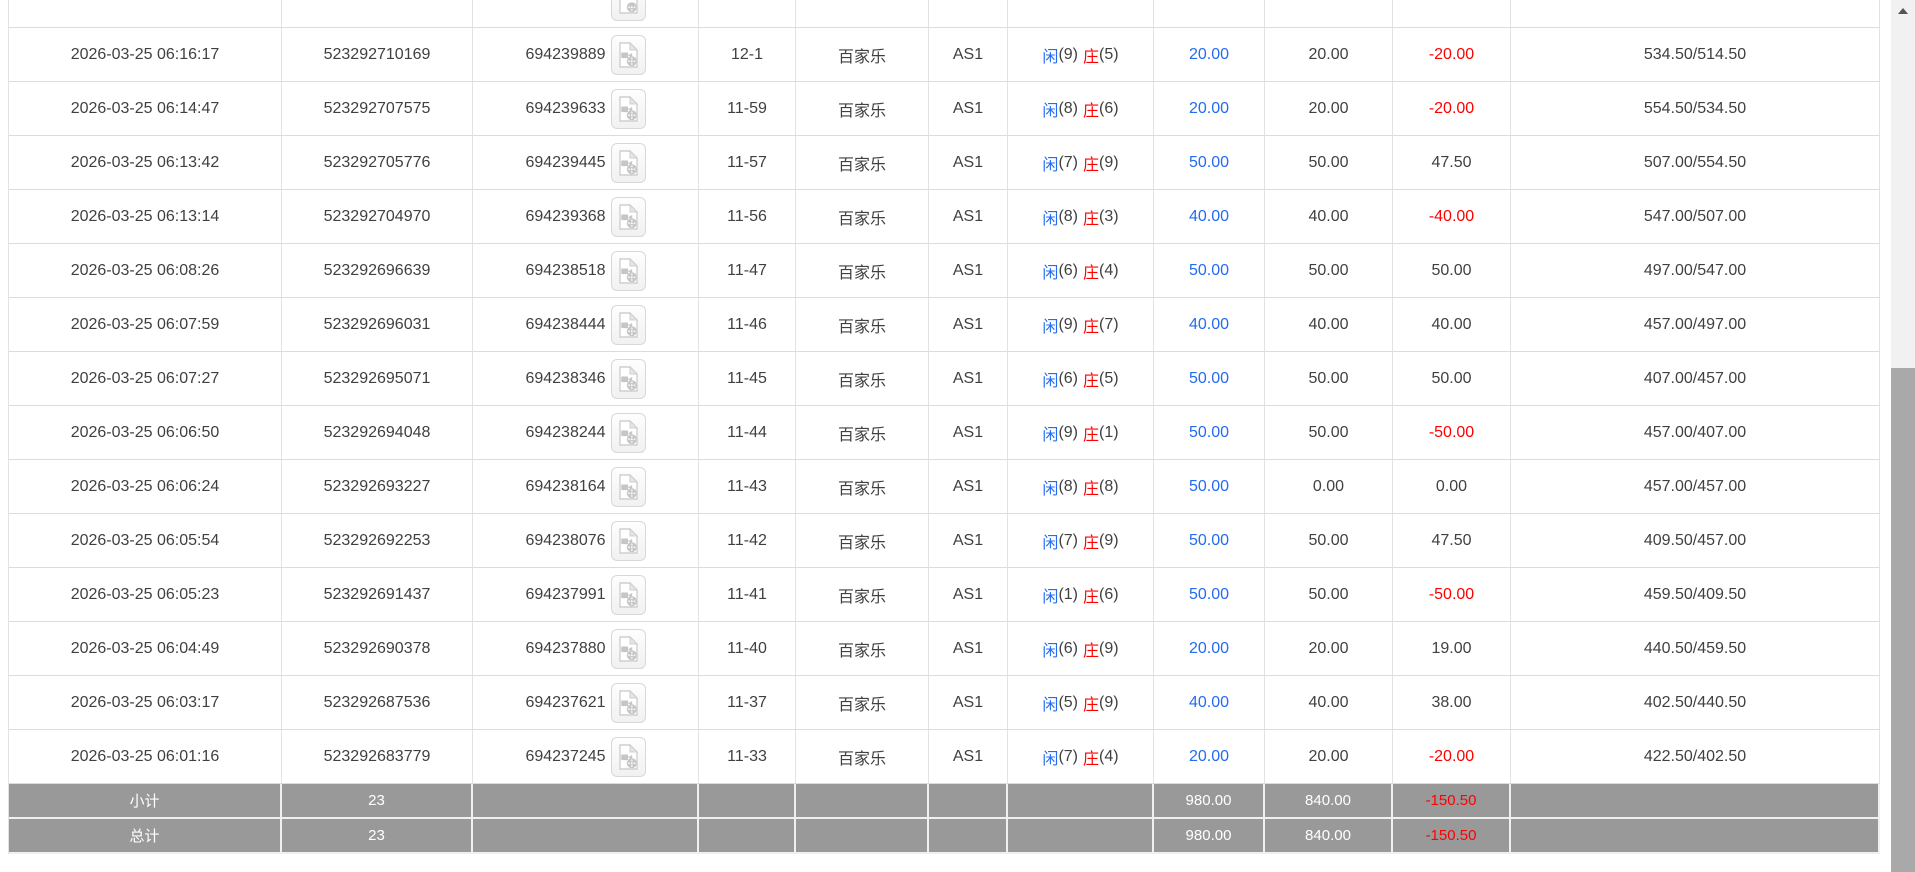 This screenshot has height=872, width=1915. What do you see at coordinates (145, 108) in the screenshot?
I see `bet-time-text: 2026-03-25 06:14:47` at bounding box center [145, 108].